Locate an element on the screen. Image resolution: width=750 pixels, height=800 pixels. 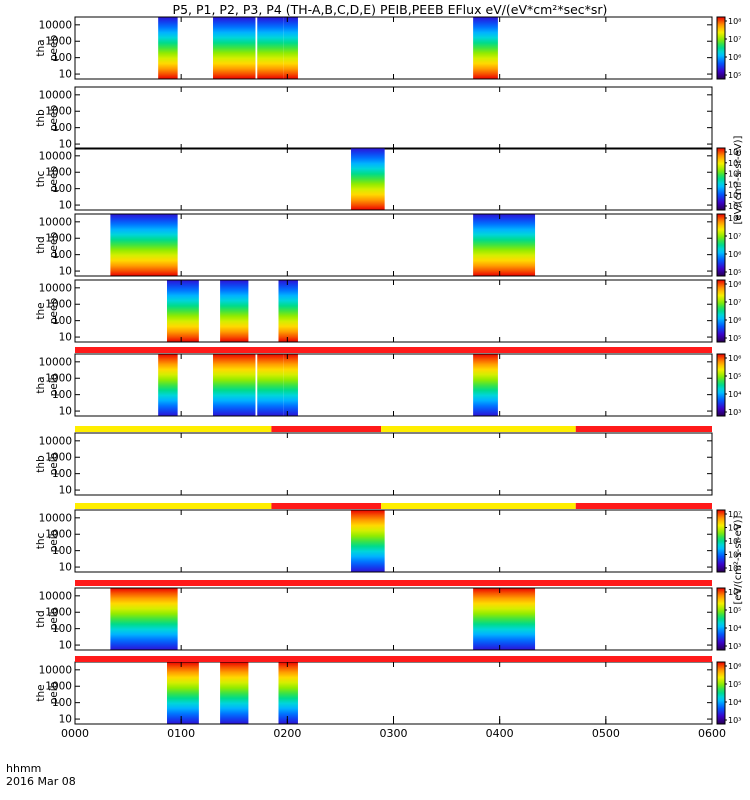
colorbar-tick-label: 10⁴ is located at coordinates (734, 628).